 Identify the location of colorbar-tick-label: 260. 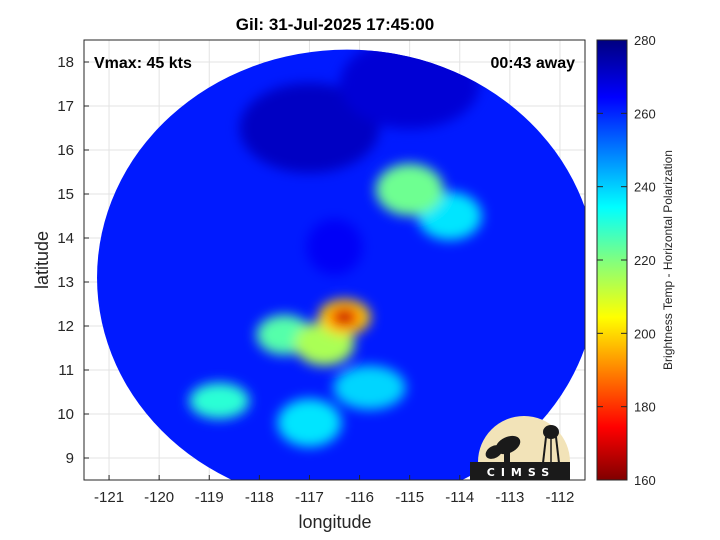
(645, 113).